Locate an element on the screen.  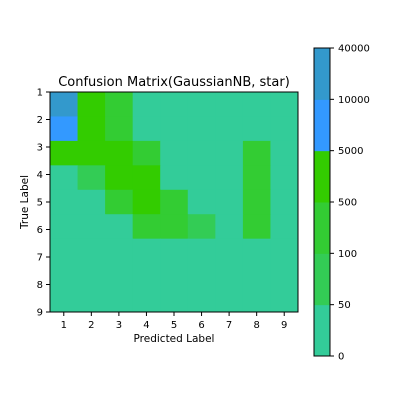
y-axis-ticks: 1 2 3 4 5 6 7 8 9 is located at coordinates (43, 203).